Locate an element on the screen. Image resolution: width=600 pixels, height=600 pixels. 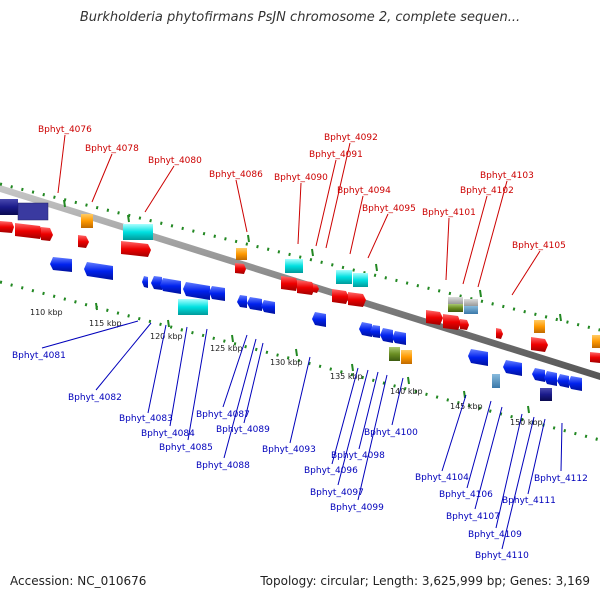
gene-label: Bphyt_4094 is located at coordinates (364, 191).